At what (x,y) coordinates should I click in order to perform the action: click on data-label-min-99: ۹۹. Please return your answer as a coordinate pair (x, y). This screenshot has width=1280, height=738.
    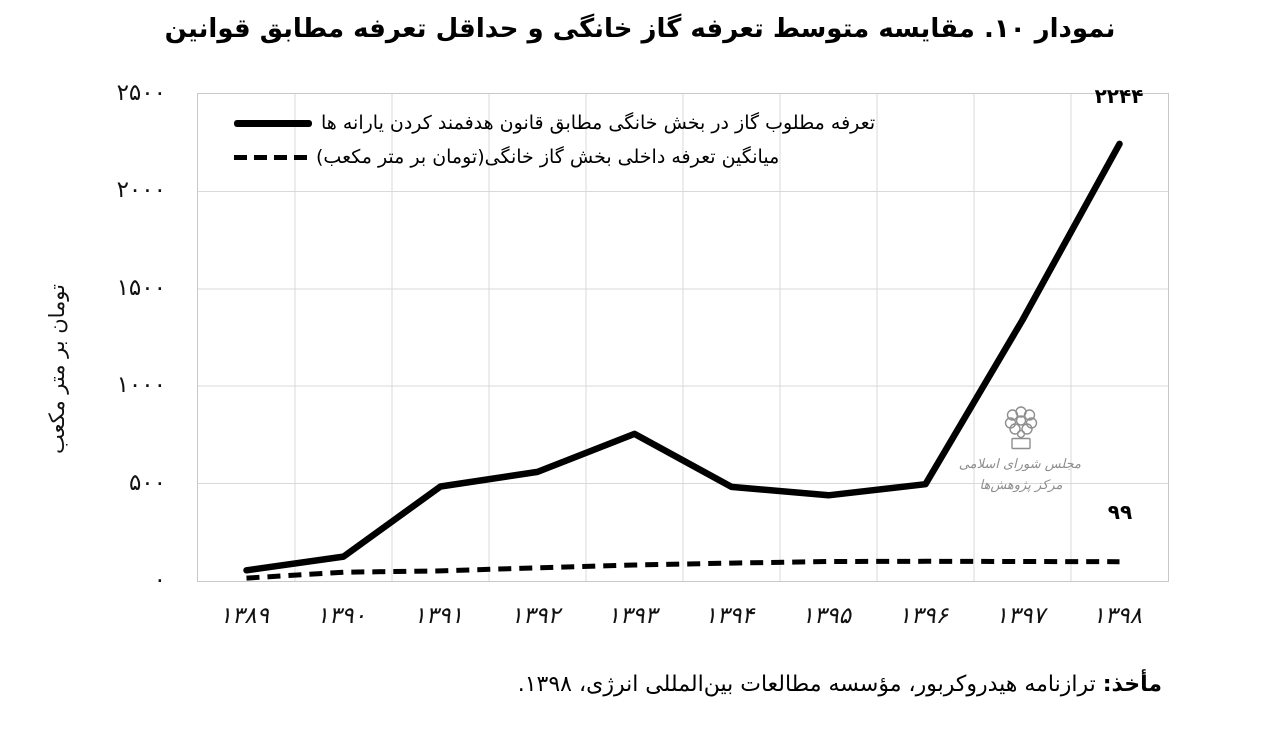
    Looking at the image, I should click on (1120, 512).